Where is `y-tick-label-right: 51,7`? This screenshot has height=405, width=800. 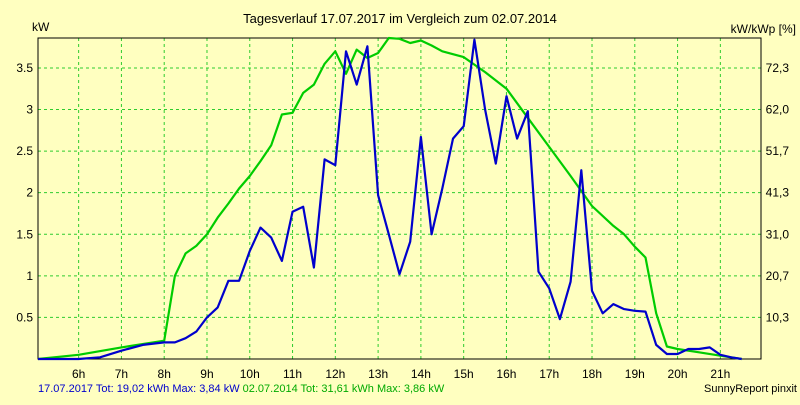
y-tick-label-right: 51,7 is located at coordinates (778, 151).